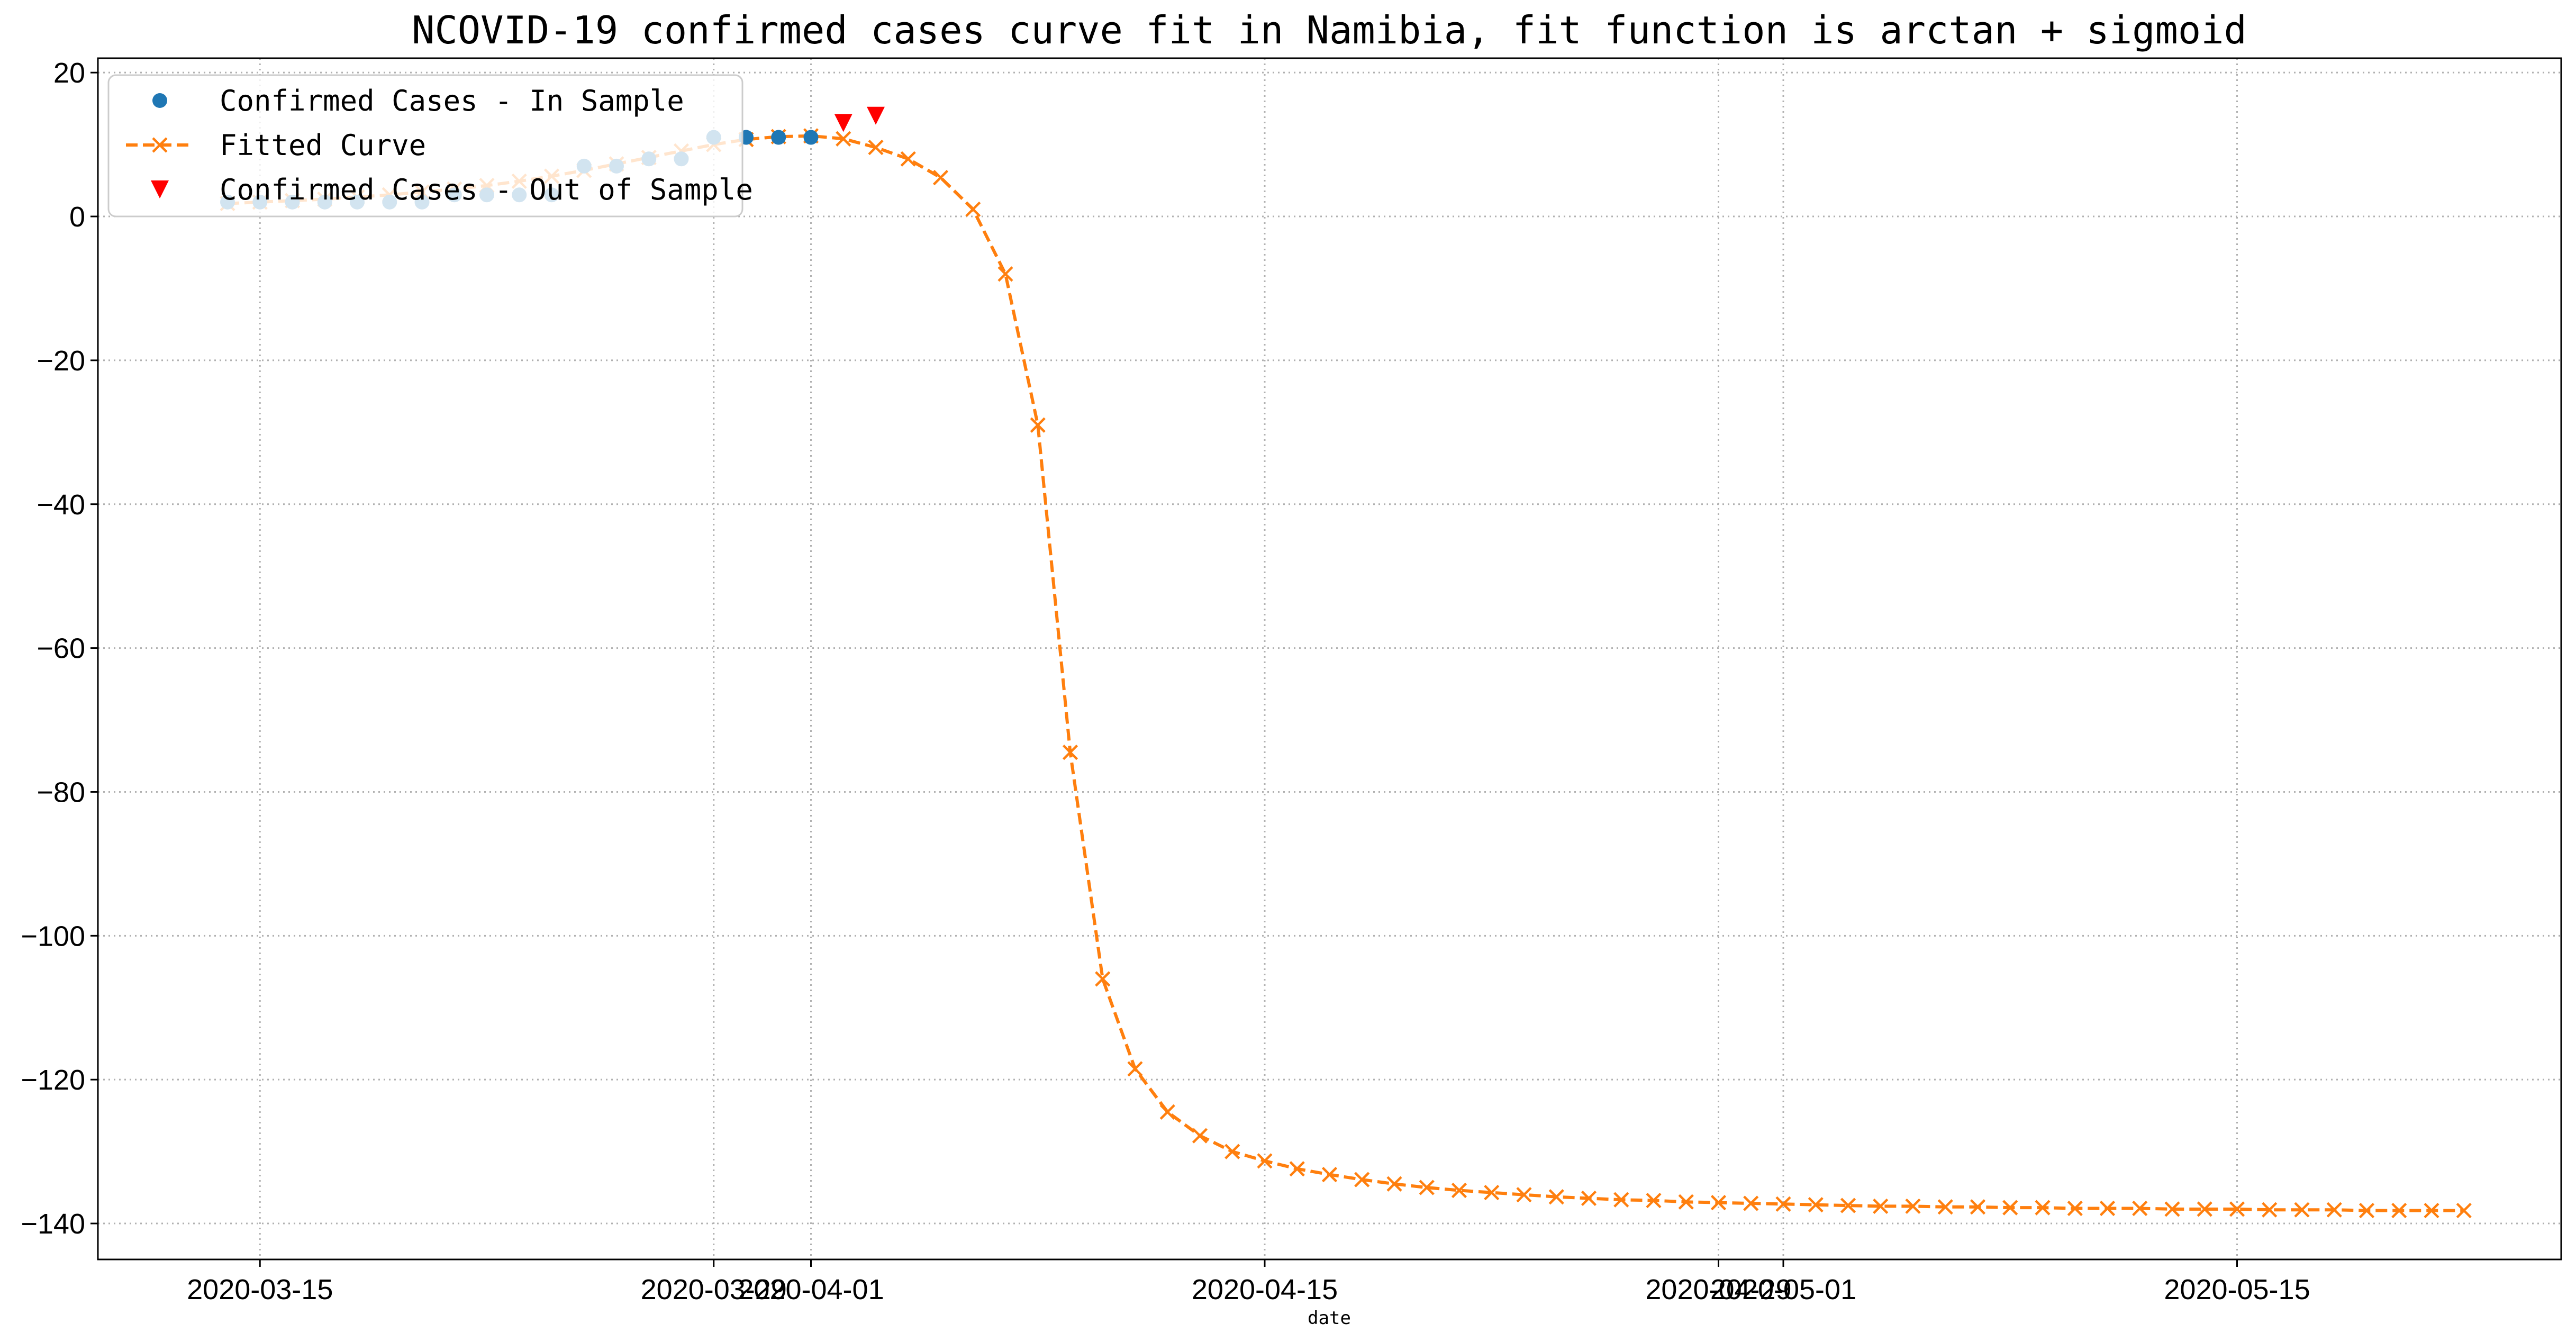 This screenshot has width=2576, height=1342. Describe the element at coordinates (714, 1290) in the screenshot. I see `x-tick-label: 2020-03-29` at that location.